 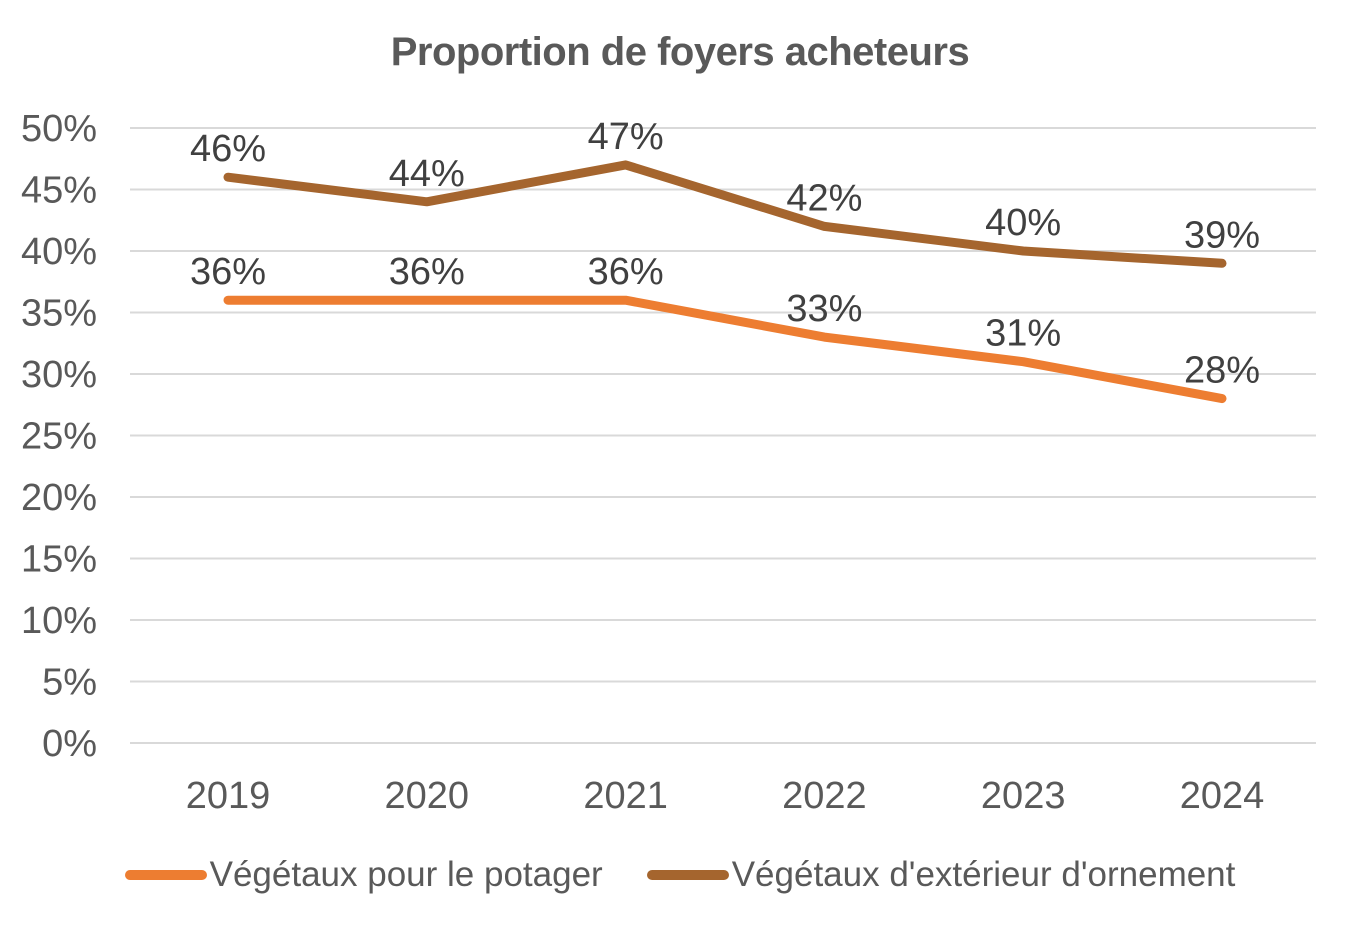 I want to click on data-label: 39%, so click(x=1222, y=235).